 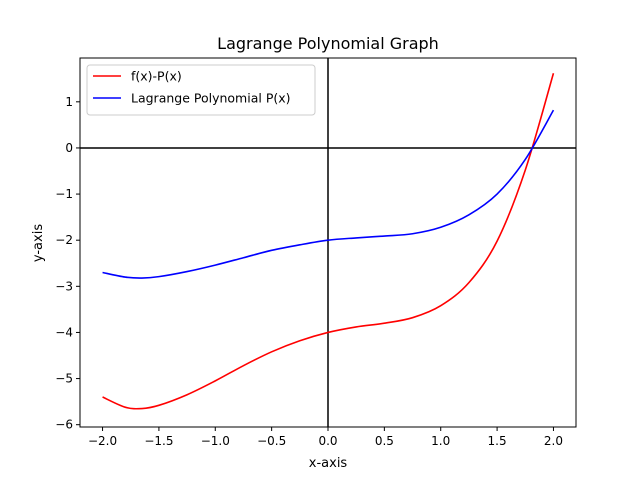 What do you see at coordinates (64, 425) in the screenshot?
I see `y-tick-label: −6` at bounding box center [64, 425].